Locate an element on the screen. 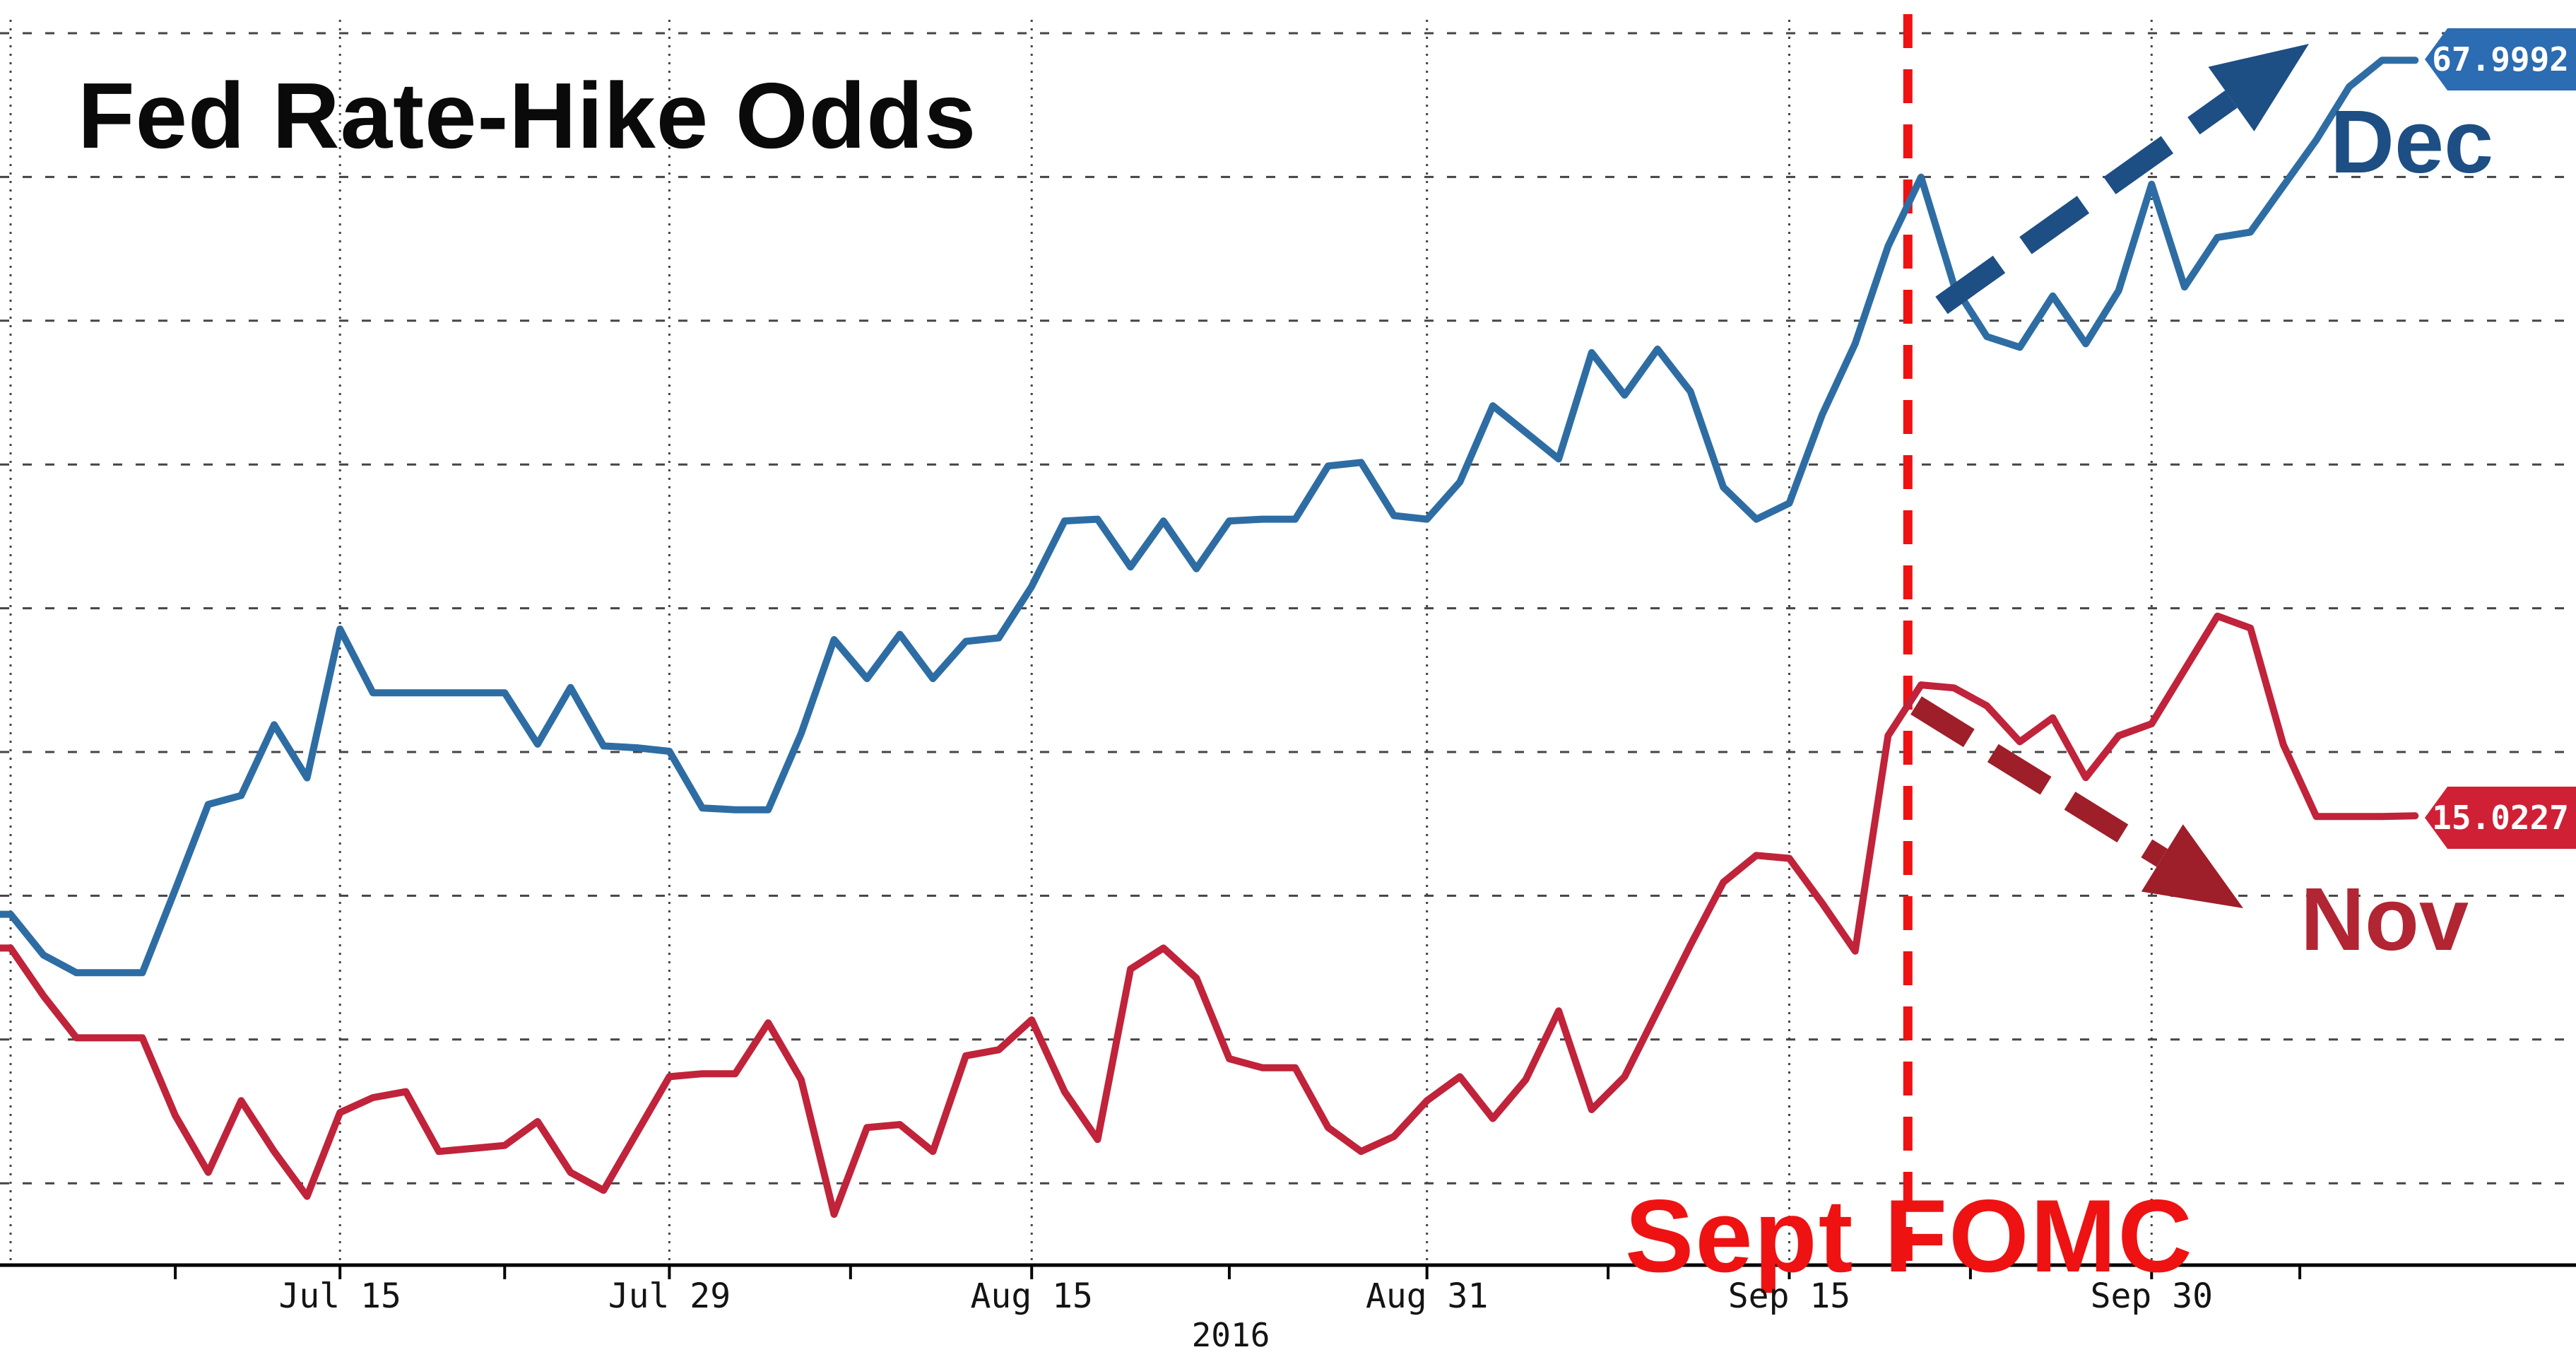  nov-down-arrow-head is located at coordinates (2192, 866).